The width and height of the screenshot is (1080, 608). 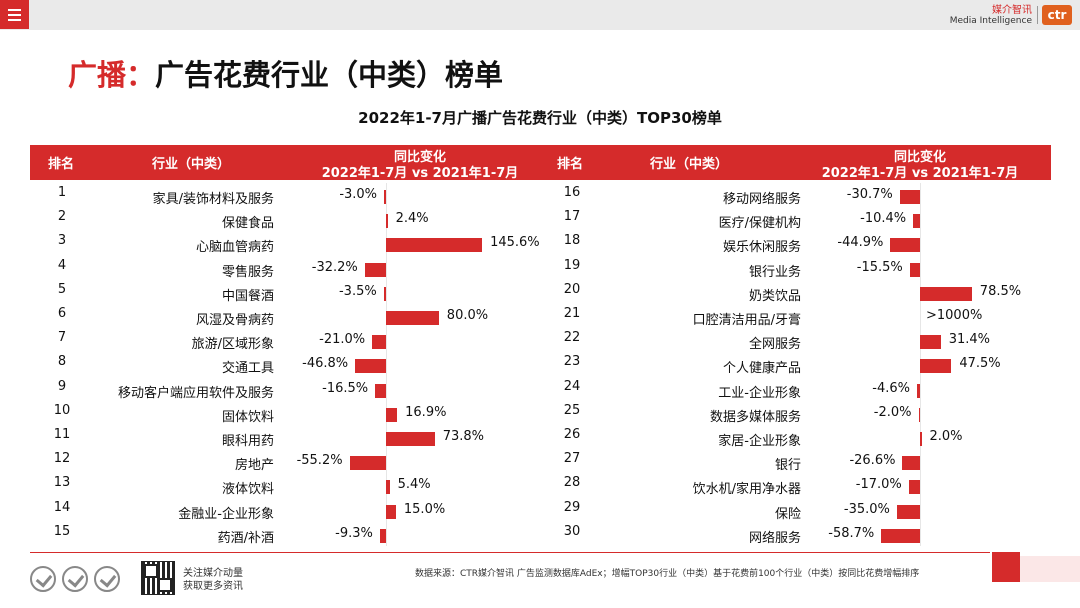 What do you see at coordinates (761, 369) in the screenshot?
I see `industry-label: 个人健康产品` at bounding box center [761, 369].